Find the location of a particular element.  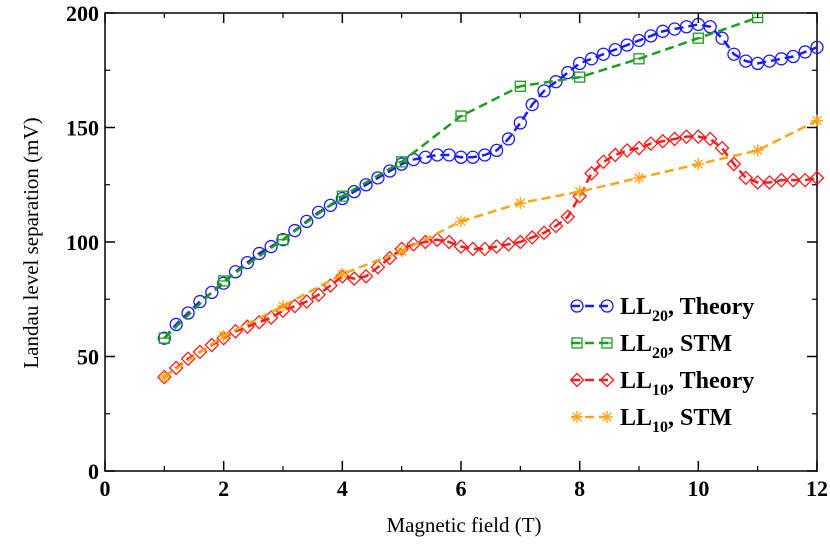

x-tick-label: 0 is located at coordinates (105, 488).